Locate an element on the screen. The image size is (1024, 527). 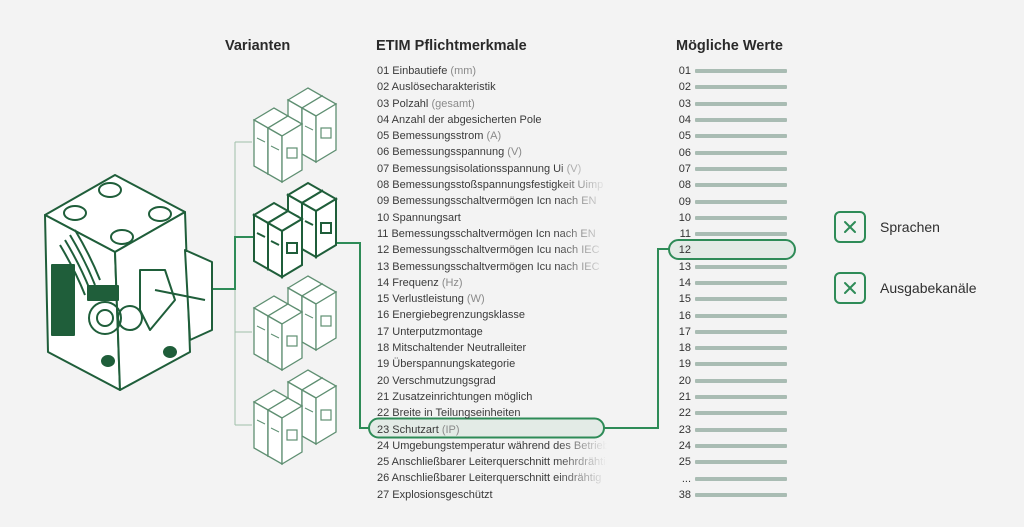
etim-feature-label: 07 Bemessungsisolationsspannung Ui is located at coordinates (470, 168).